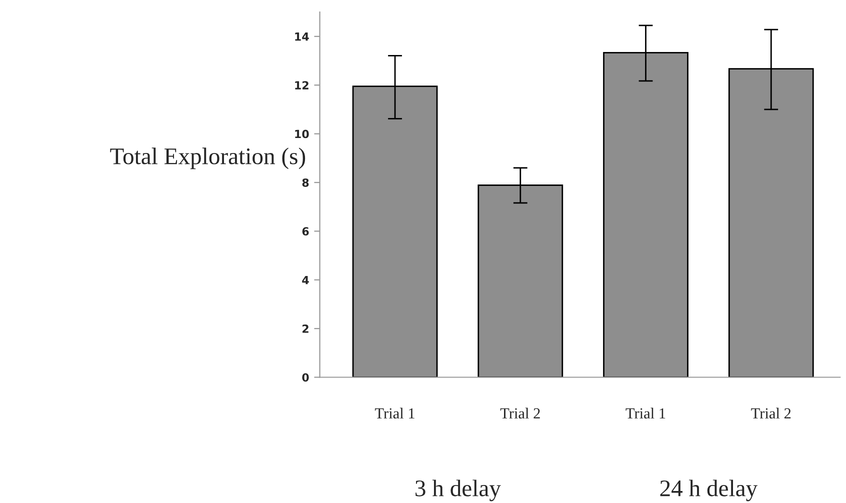 This screenshot has height=503, width=846. Describe the element at coordinates (458, 491) in the screenshot. I see `text: 3 h delay` at that location.